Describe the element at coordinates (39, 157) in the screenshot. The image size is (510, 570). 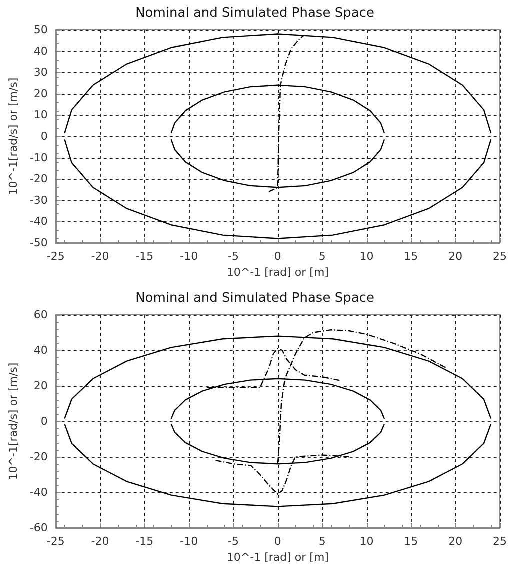
I see `y-tick-label: -10` at that location.